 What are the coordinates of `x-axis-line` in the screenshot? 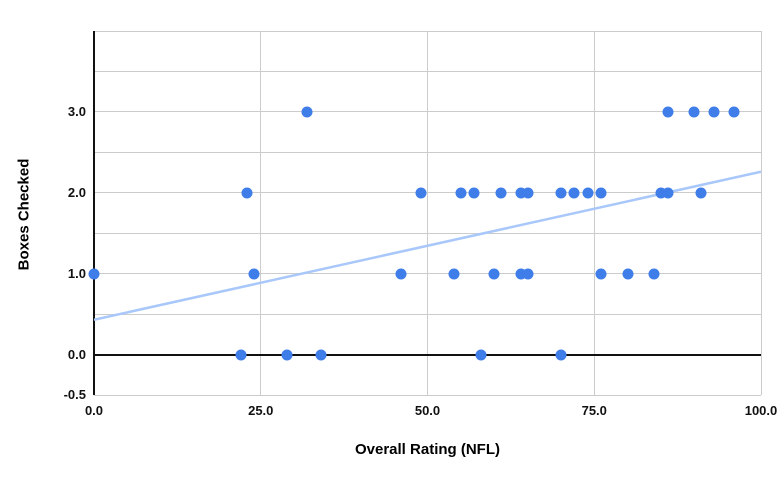 It's located at (427, 354).